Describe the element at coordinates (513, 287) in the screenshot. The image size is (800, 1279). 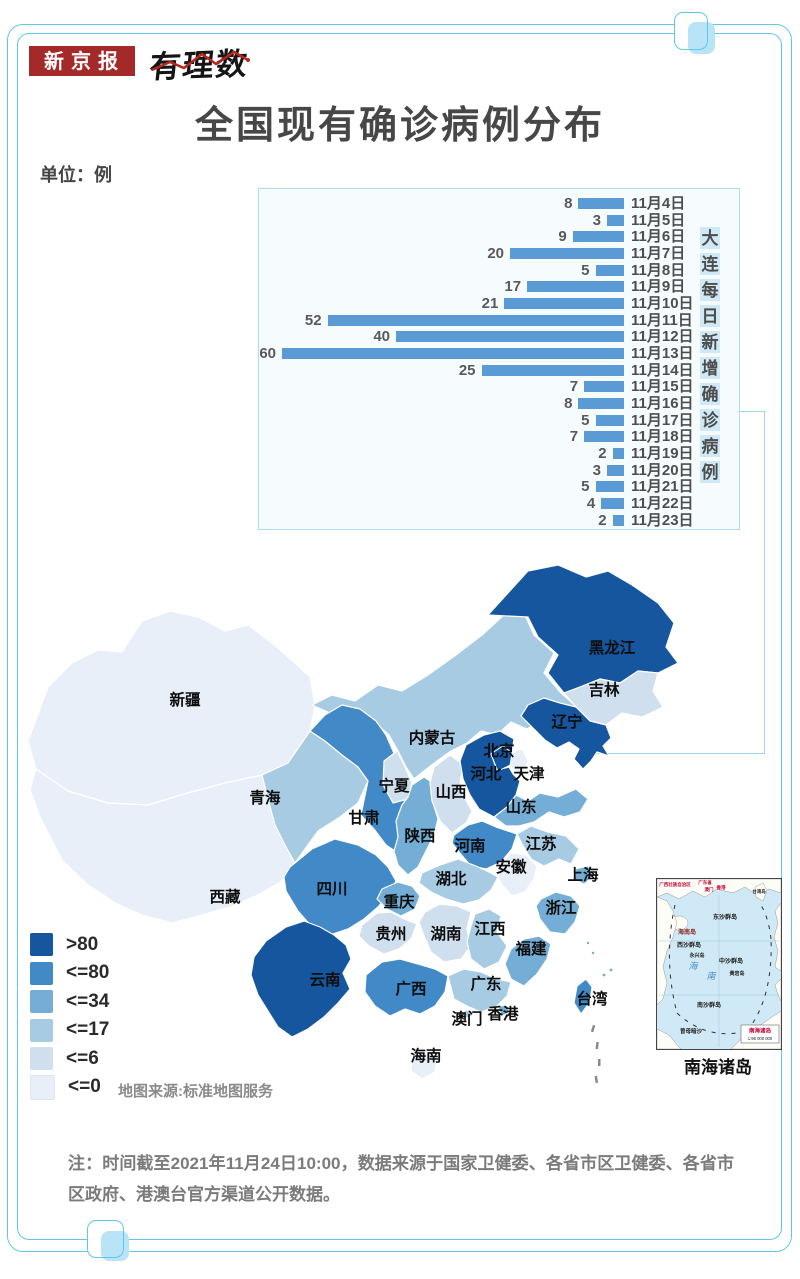
I see `bar-value-label: 17` at that location.